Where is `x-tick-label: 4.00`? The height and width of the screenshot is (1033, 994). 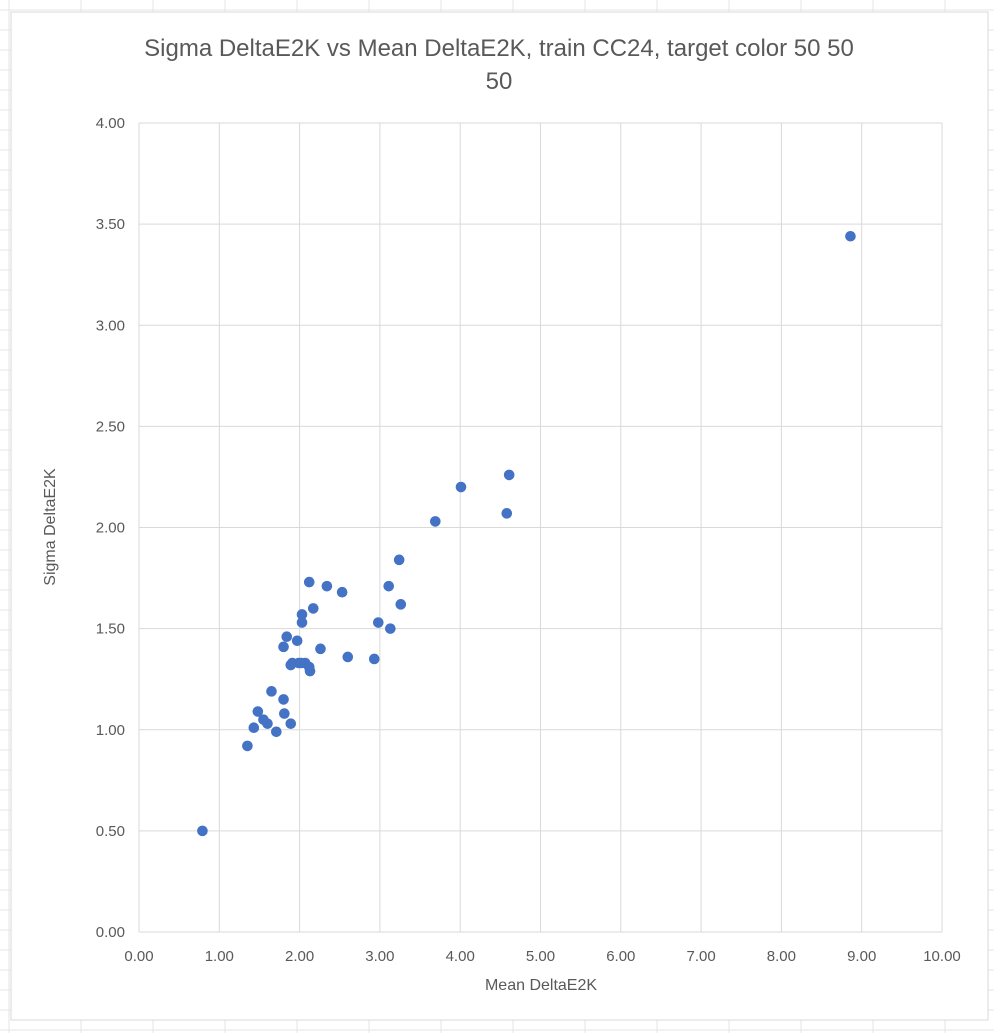 x-tick-label: 4.00 is located at coordinates (460, 956).